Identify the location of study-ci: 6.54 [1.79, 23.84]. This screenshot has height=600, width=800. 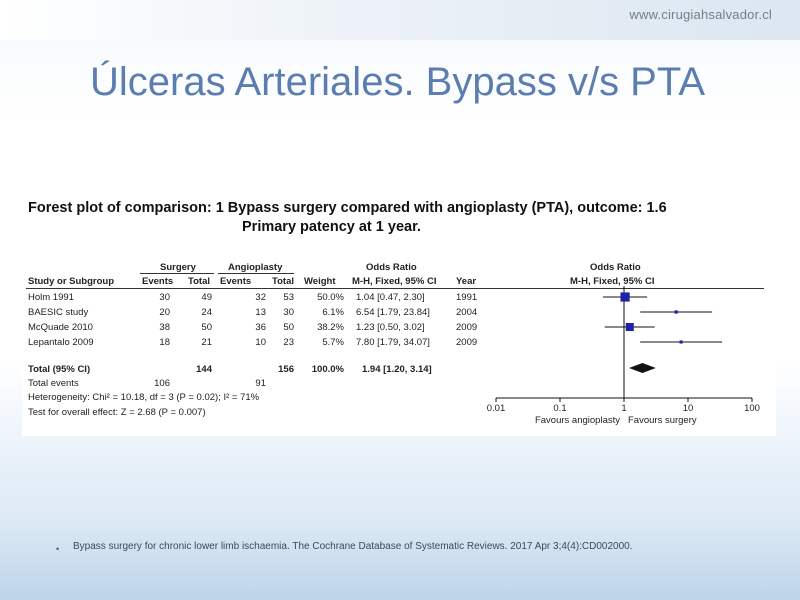
(393, 312).